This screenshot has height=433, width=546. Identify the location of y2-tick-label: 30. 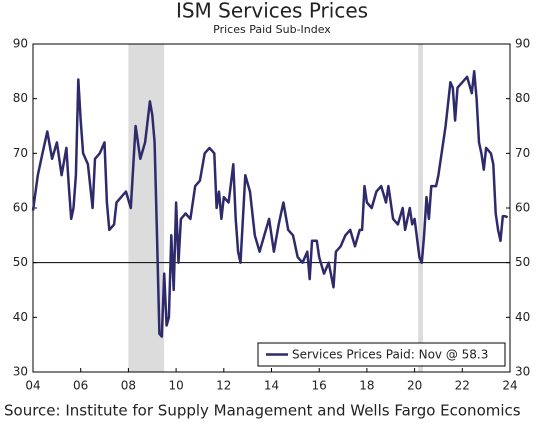
(522, 372).